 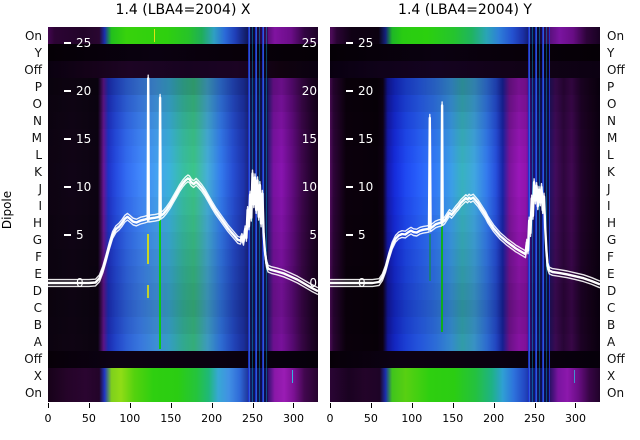 I want to click on value-tick-left: 0, so click(x=356, y=283).